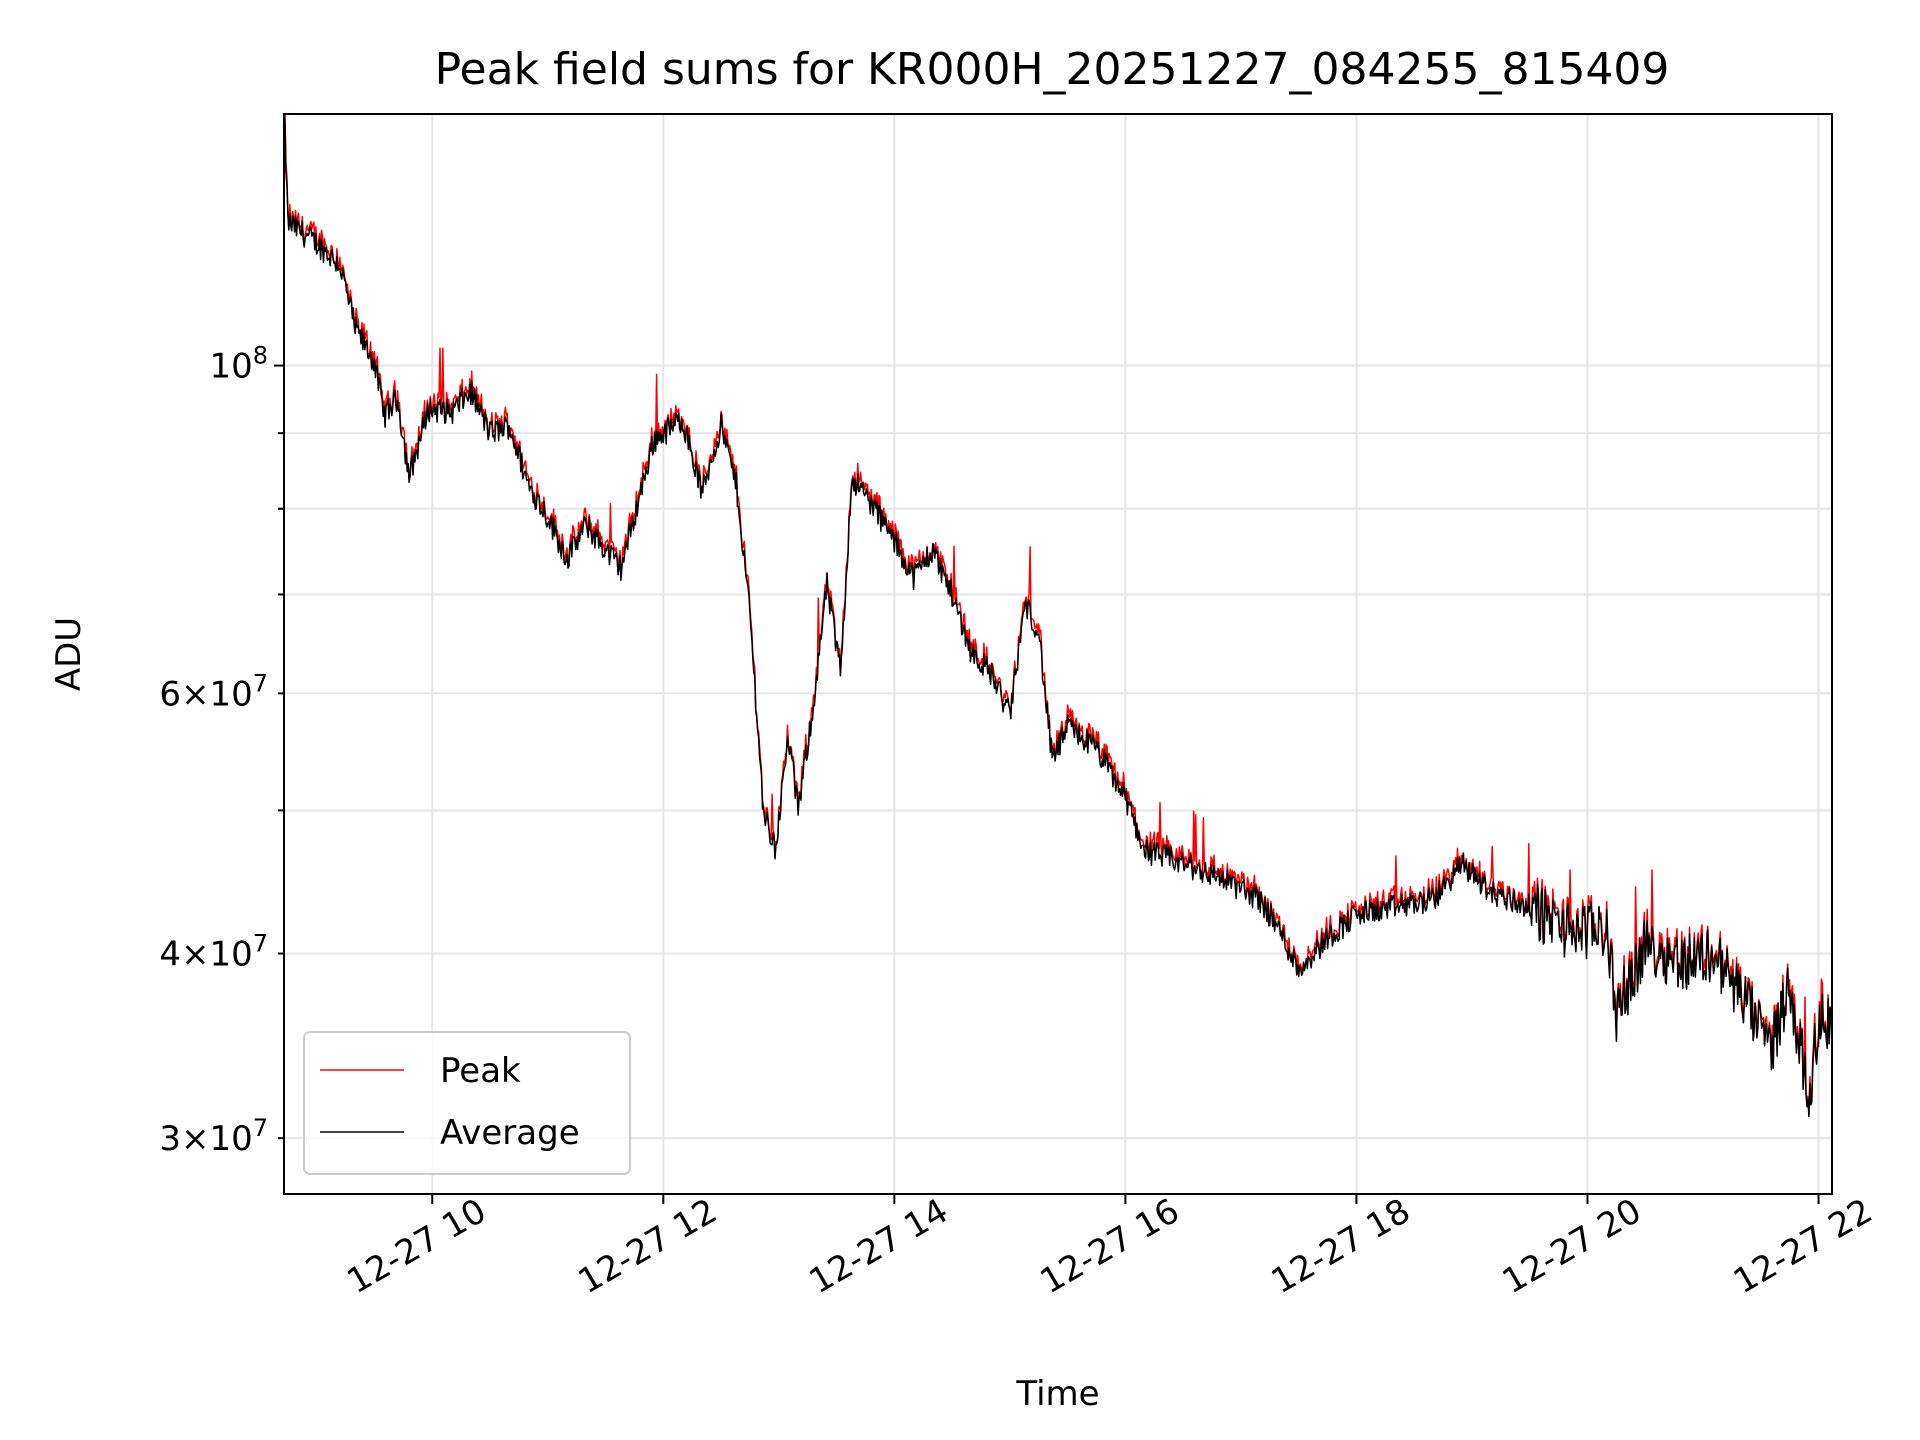 The image size is (1920, 1440). I want to click on y-tick-label: 4×107, so click(213, 952).